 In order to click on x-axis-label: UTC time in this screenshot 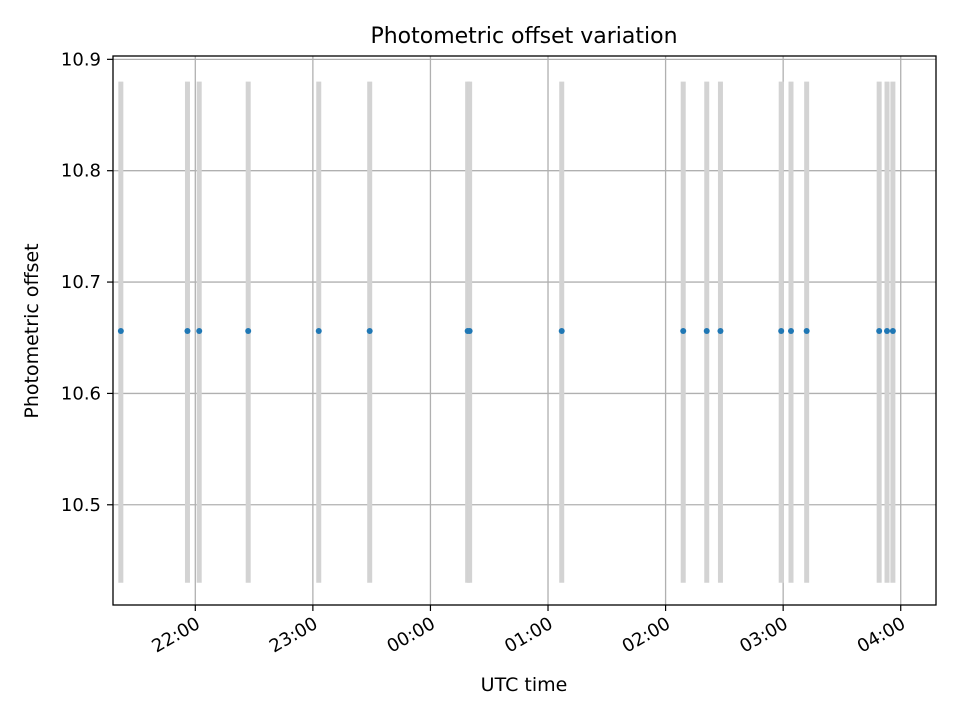, I will do `click(524, 685)`.